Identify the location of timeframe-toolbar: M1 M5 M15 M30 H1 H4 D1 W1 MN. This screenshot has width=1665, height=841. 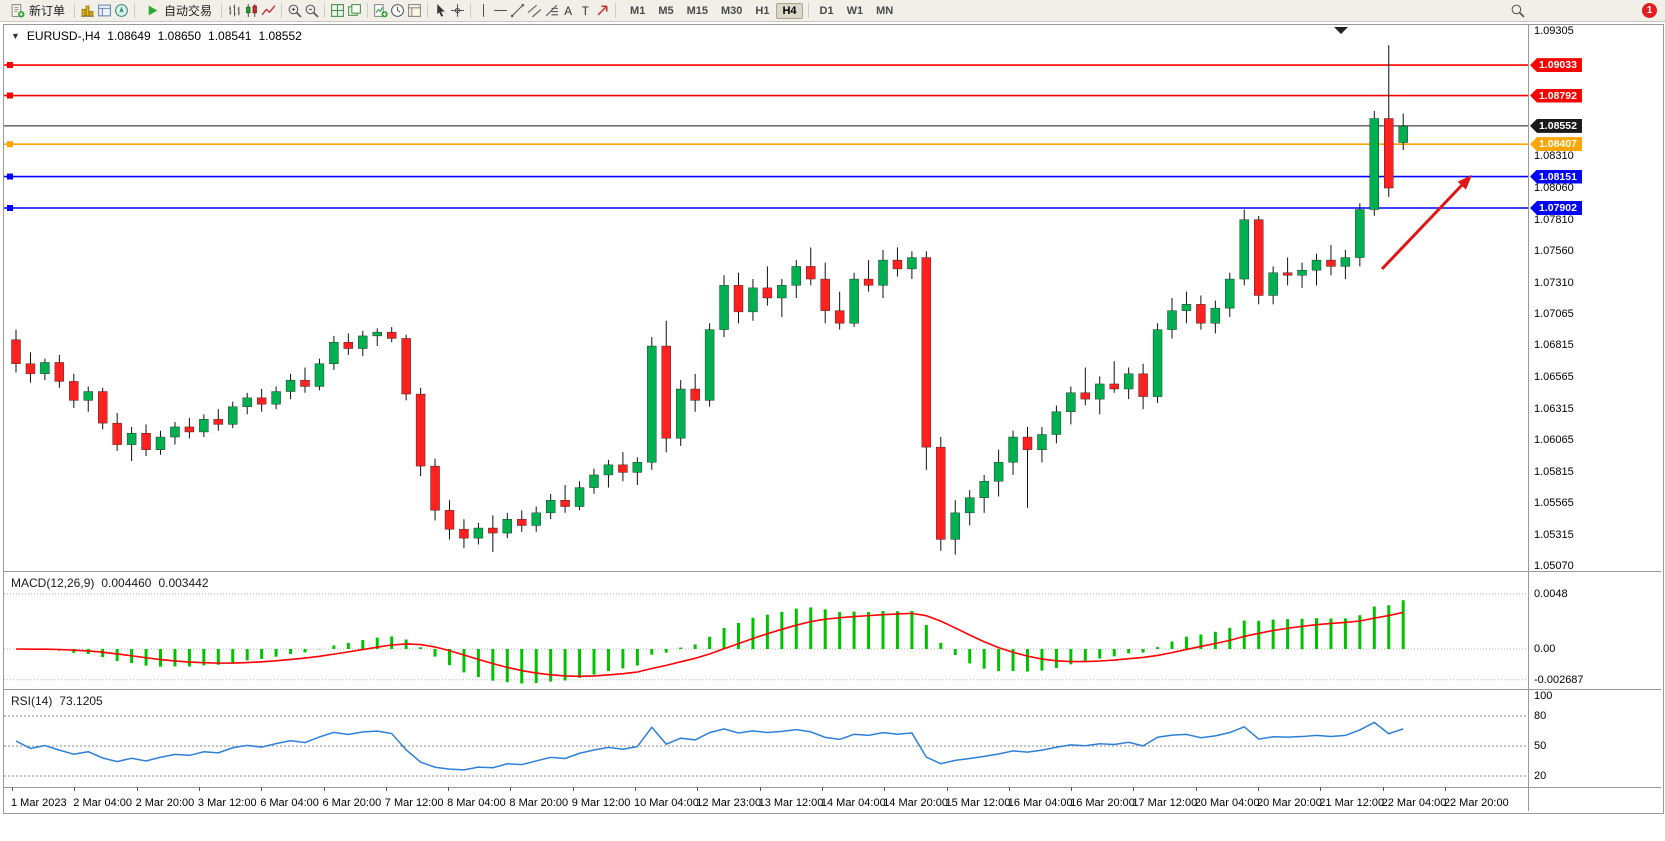
(761, 10).